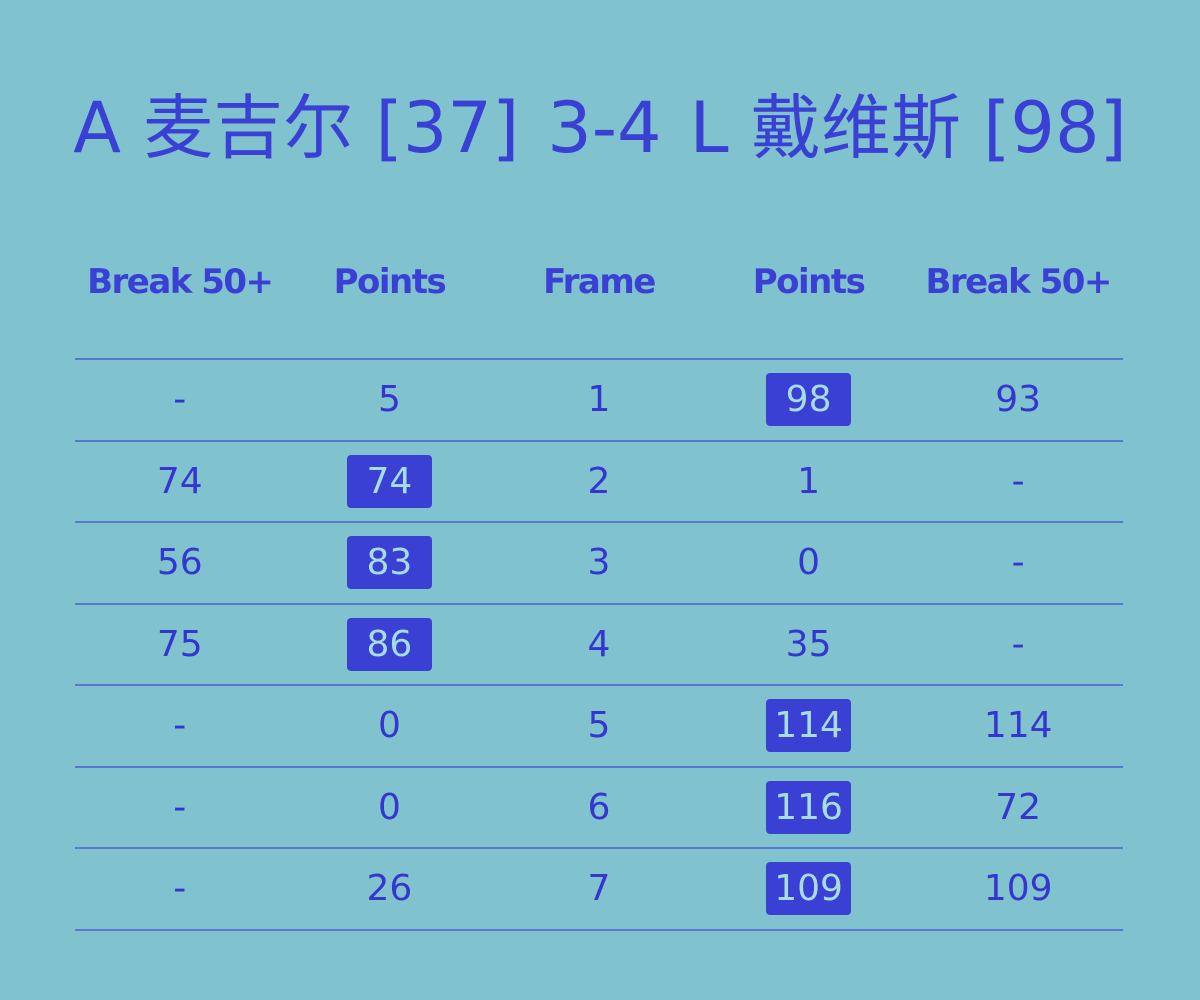  I want to click on p2-break-cell: 114, so click(1018, 725).